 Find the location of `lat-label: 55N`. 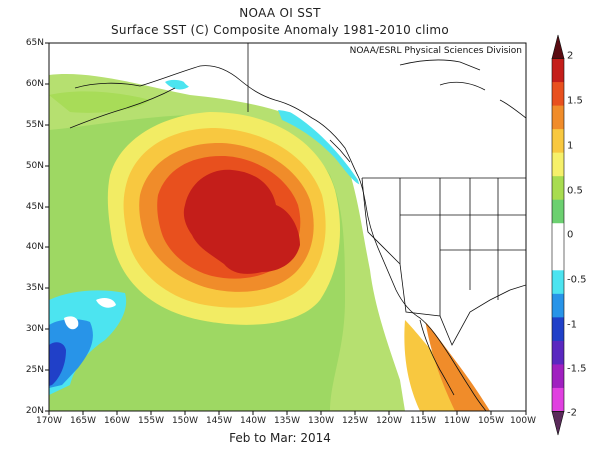

lat-label: 55N is located at coordinates (34, 125).